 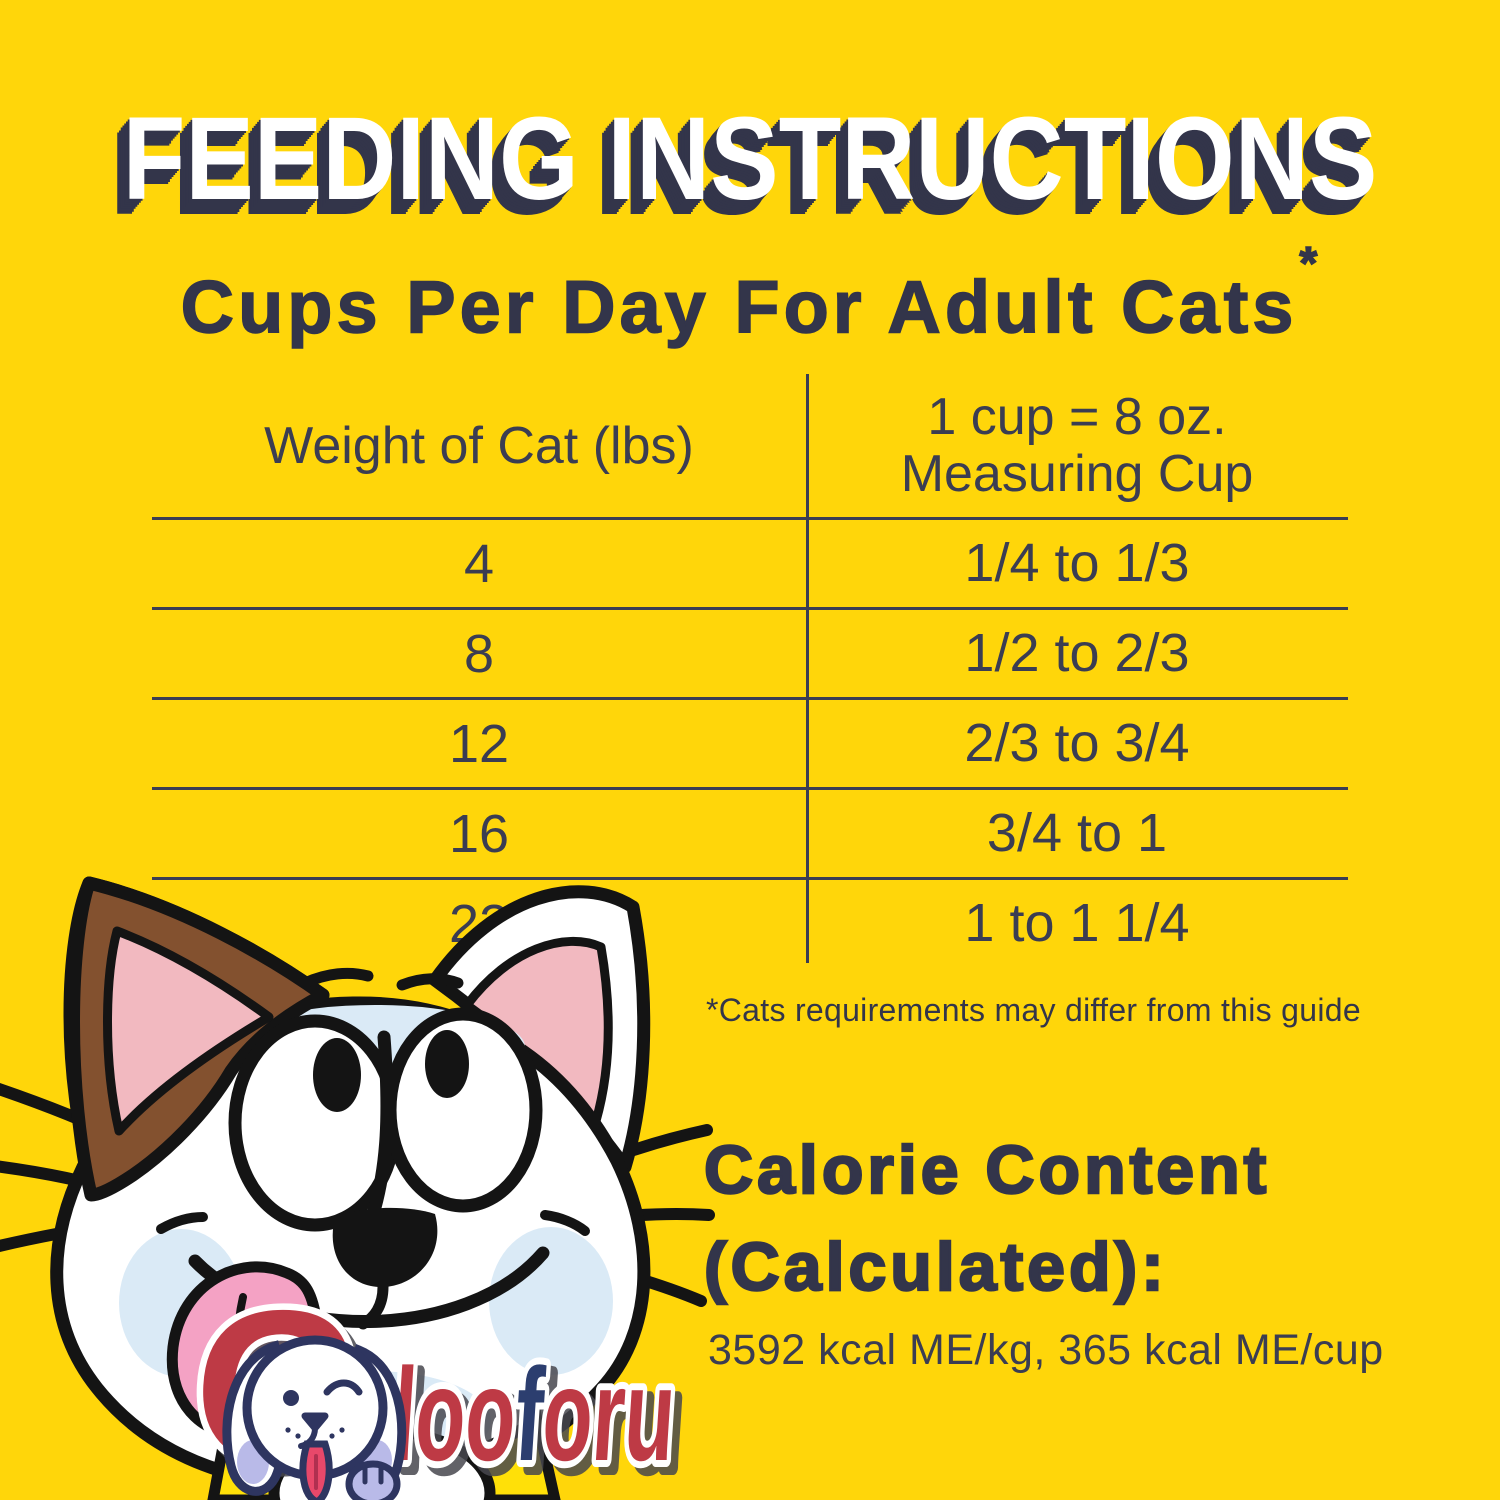 I want to click on brow-dashes, so click(x=381, y=979).